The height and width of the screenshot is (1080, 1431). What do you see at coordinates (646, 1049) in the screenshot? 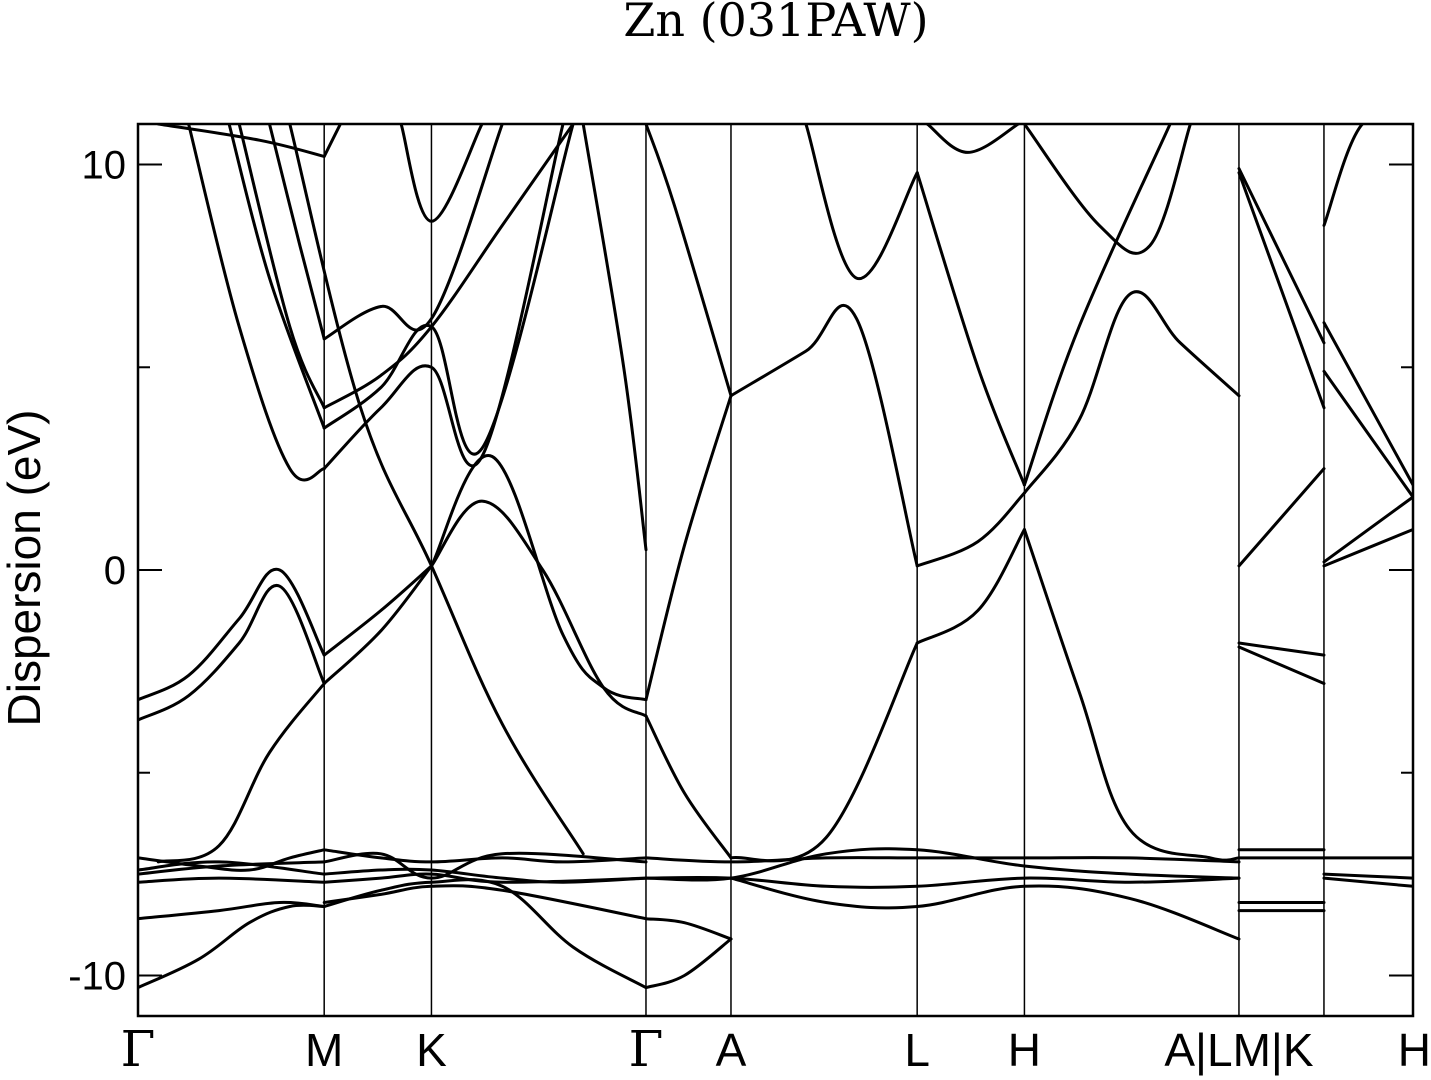
I see `kpoint-label-3: Γ` at bounding box center [646, 1049].